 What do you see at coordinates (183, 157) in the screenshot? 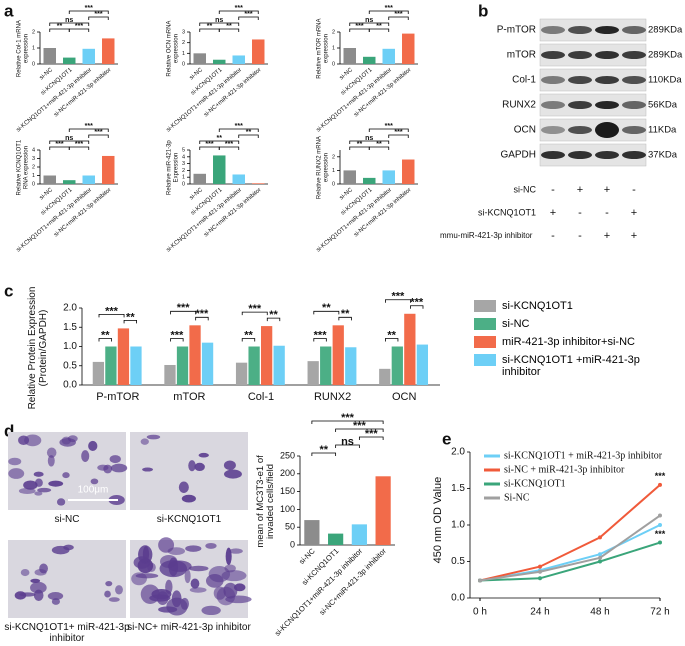
I see `y-tick-label: 4` at bounding box center [183, 157].